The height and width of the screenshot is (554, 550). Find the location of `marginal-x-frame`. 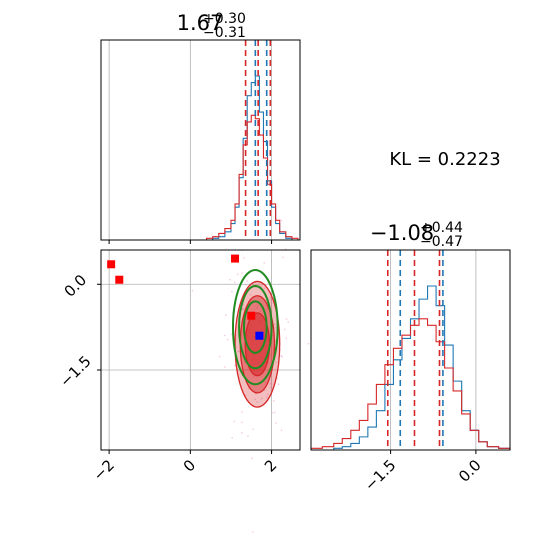

marginal-x-frame is located at coordinates (200, 140).